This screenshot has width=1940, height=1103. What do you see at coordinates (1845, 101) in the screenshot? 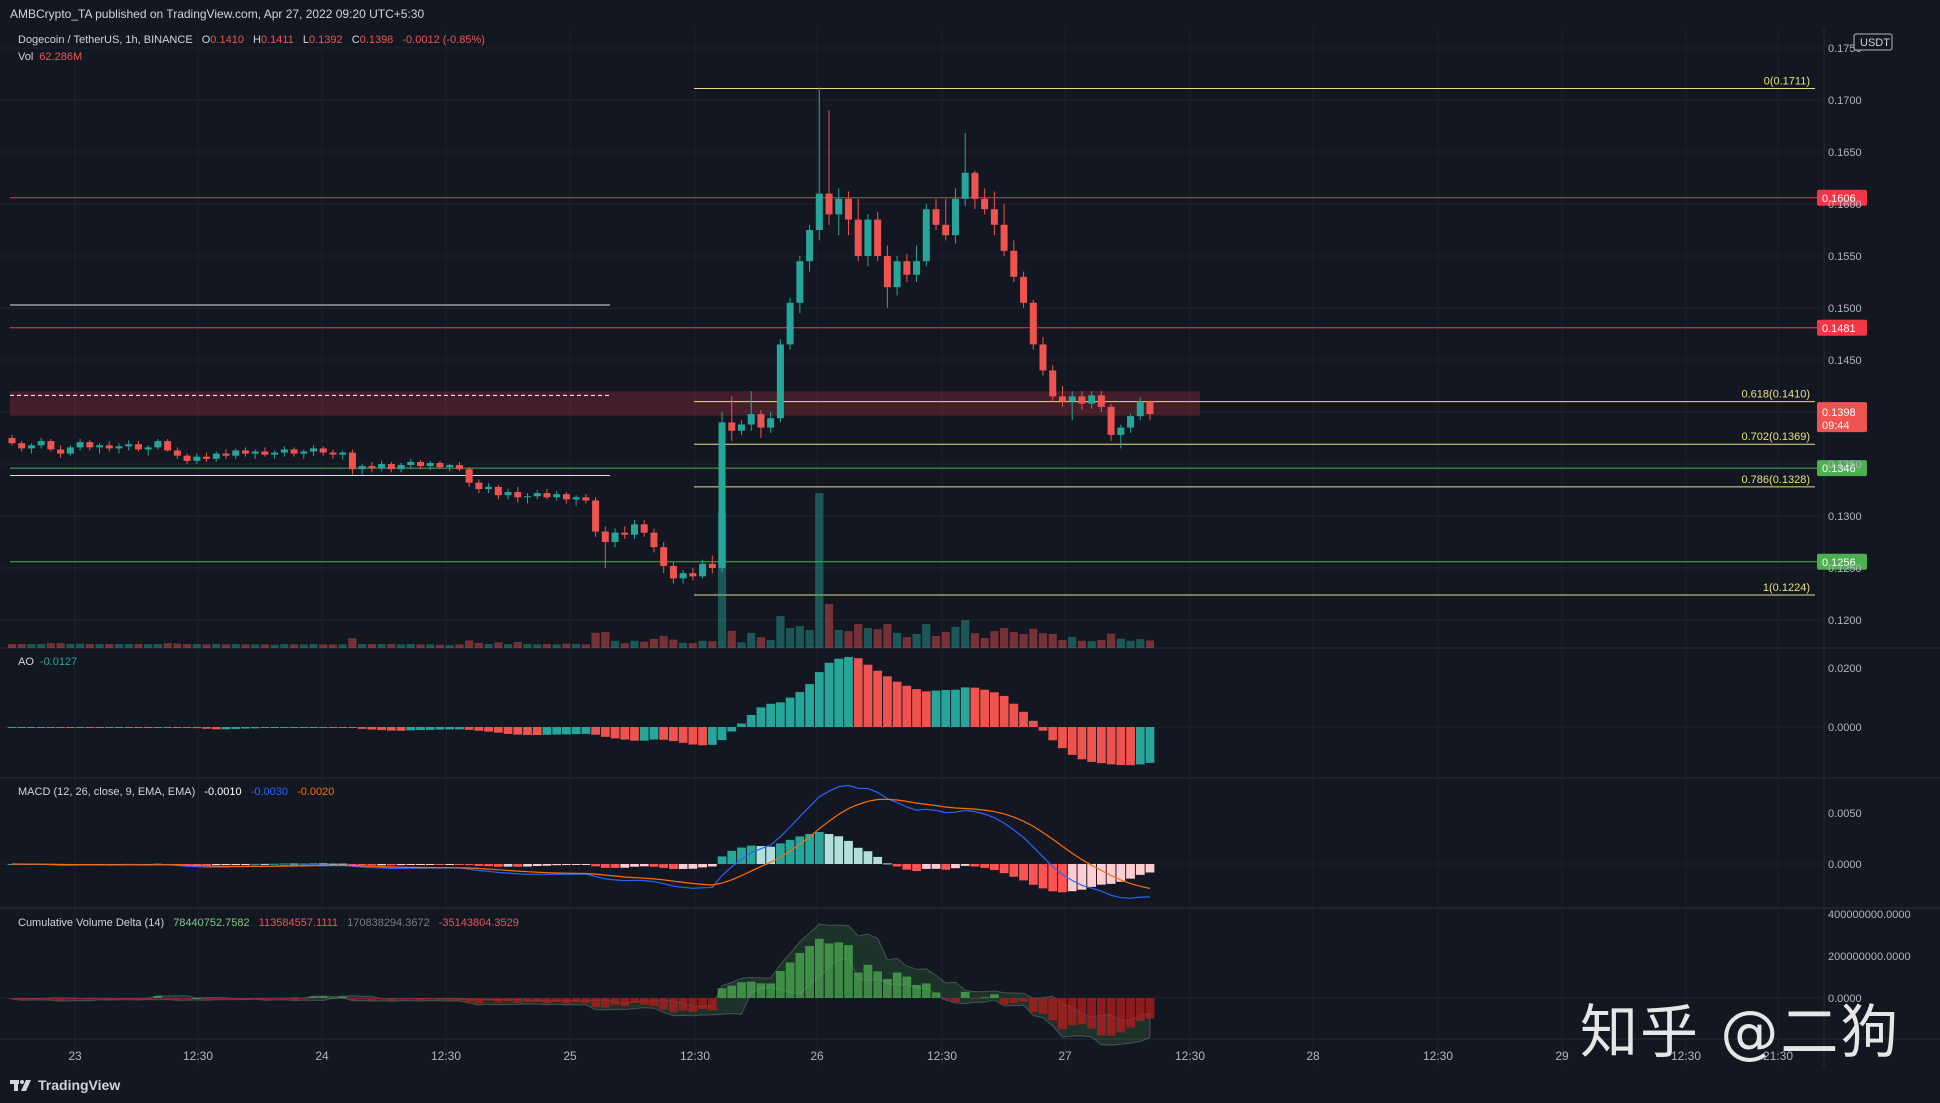
I see `price-tick-label: 0.1700` at bounding box center [1845, 101].